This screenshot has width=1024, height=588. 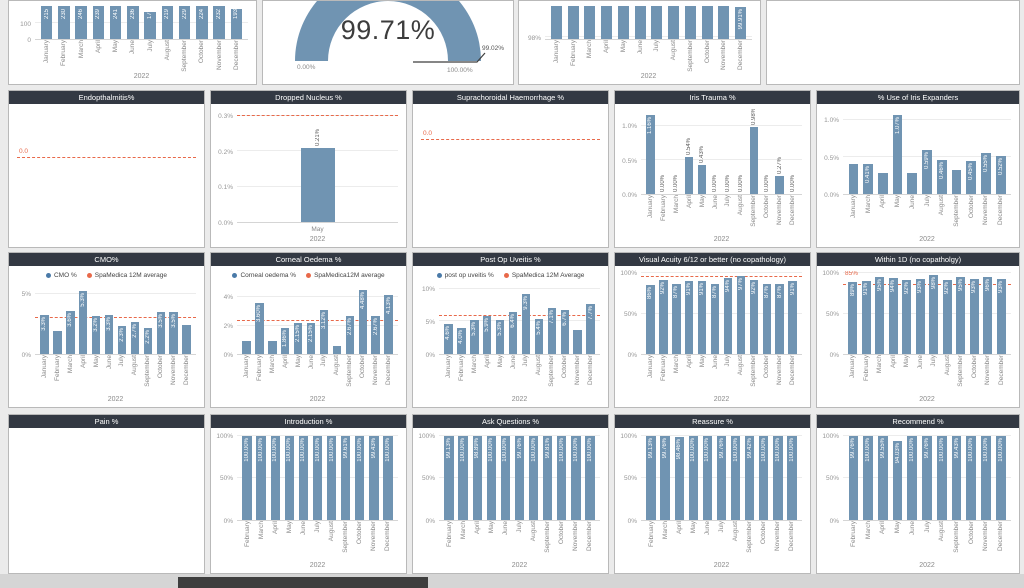 What do you see at coordinates (449, 478) in the screenshot?
I see `bar: 99.13%` at bounding box center [449, 478].